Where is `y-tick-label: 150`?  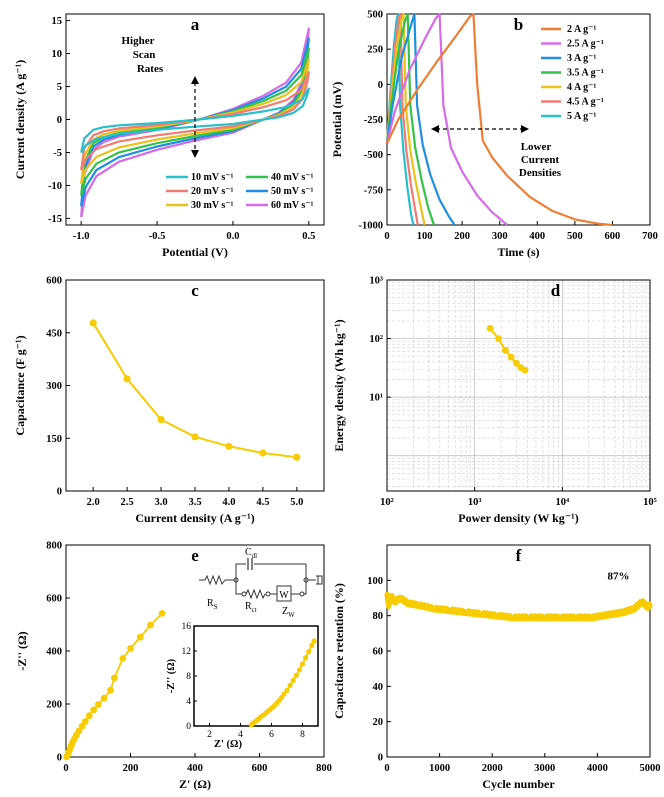 y-tick-label: 150 is located at coordinates (54, 439).